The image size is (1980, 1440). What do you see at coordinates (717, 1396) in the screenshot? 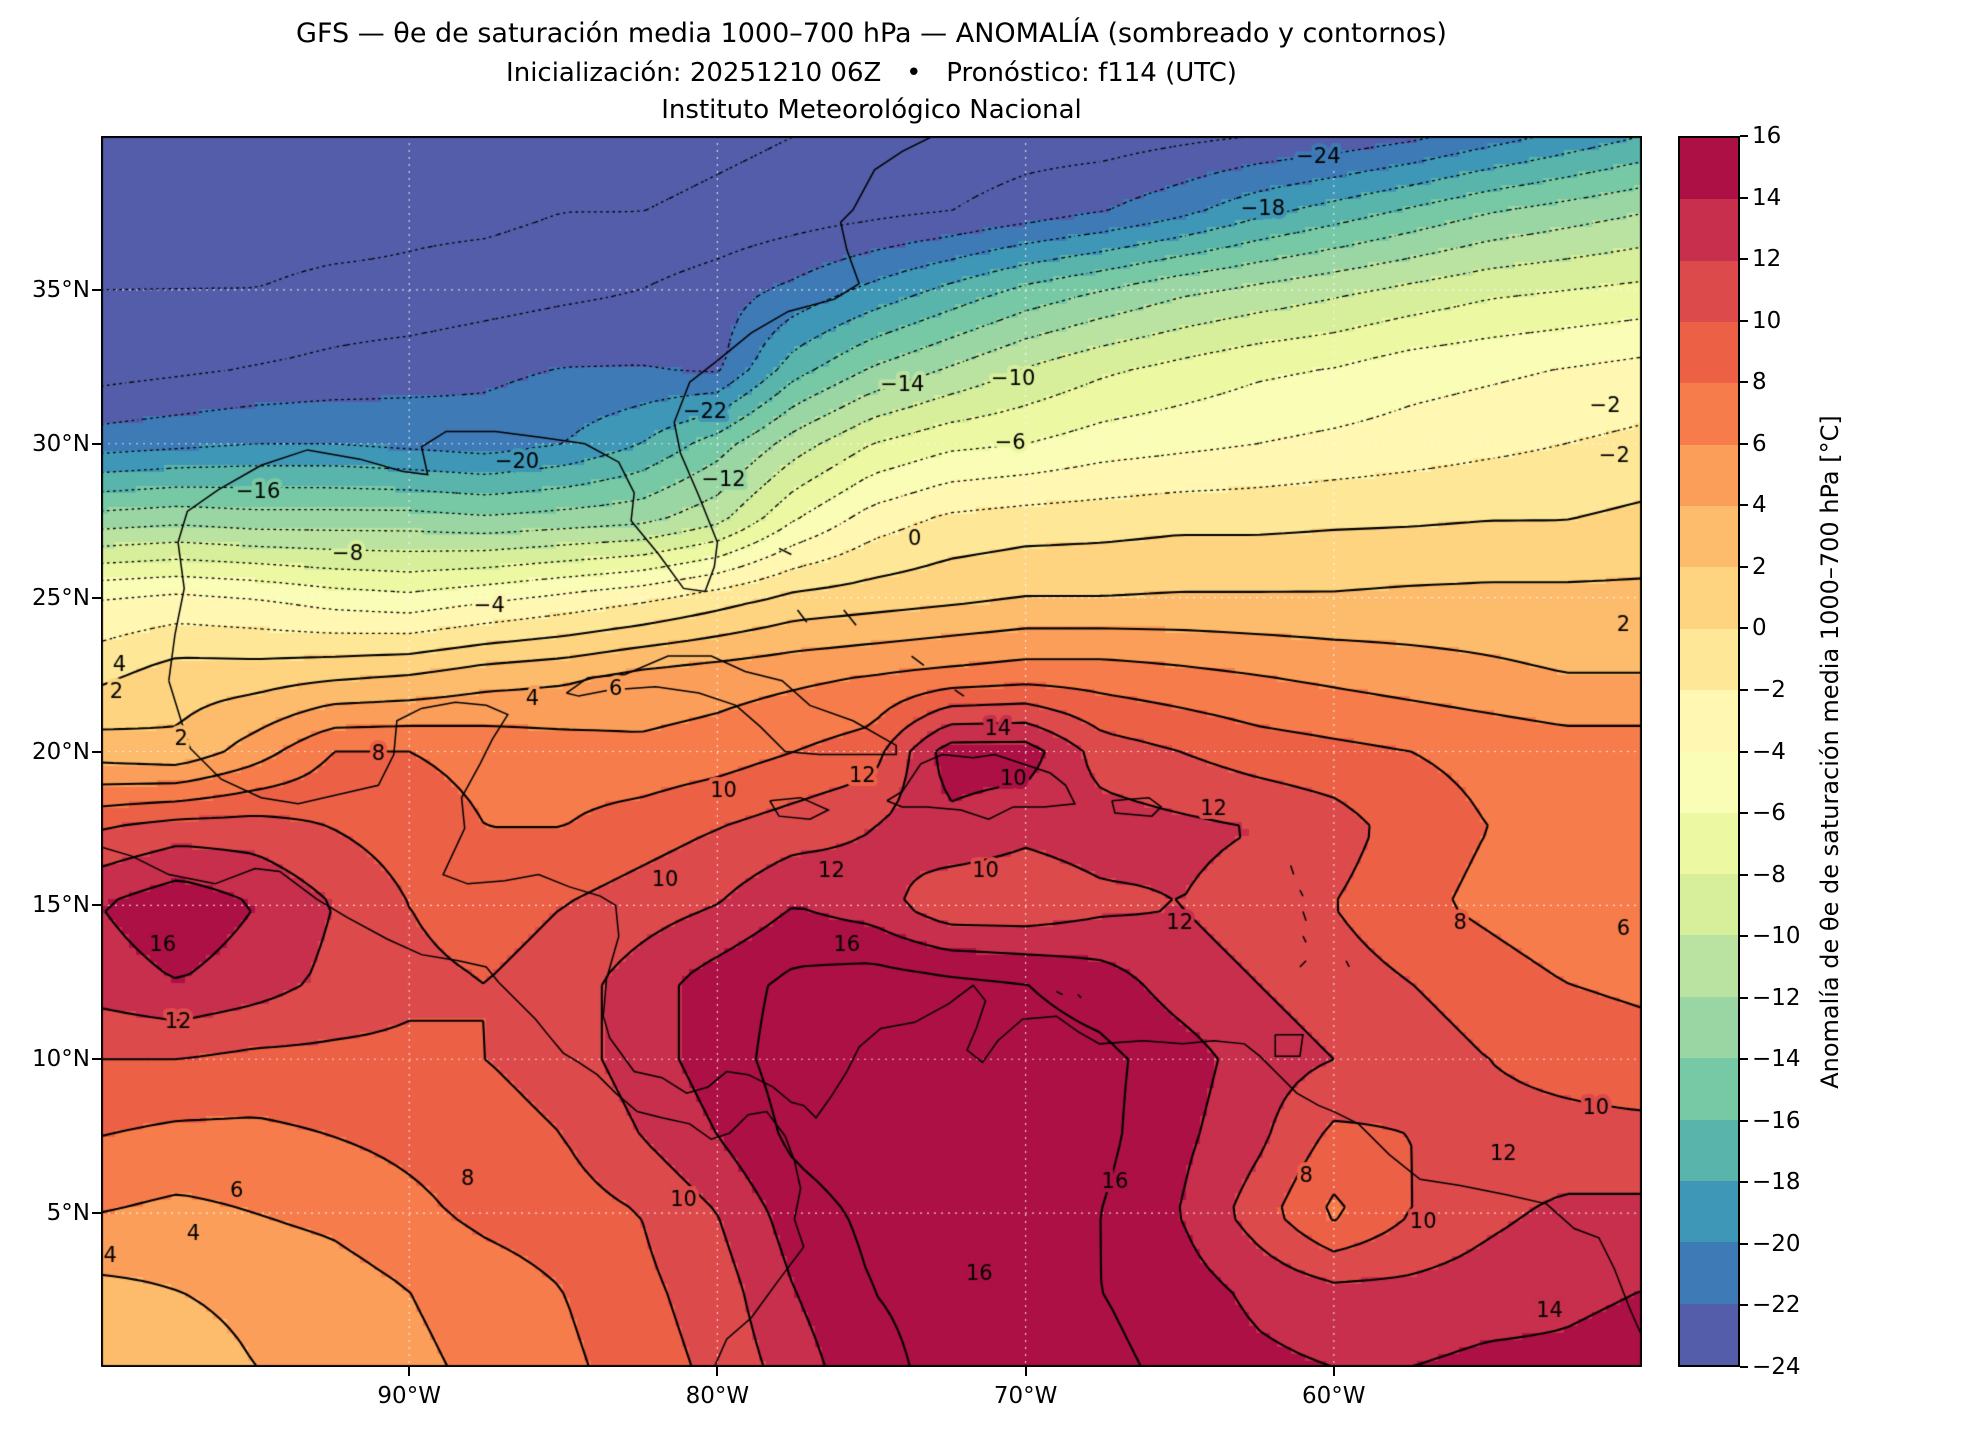
I see `x-axis-tick-label: 80°W` at bounding box center [717, 1396].